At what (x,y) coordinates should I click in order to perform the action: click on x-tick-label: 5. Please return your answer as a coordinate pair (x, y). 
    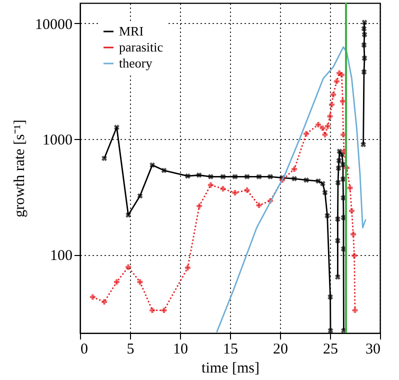
    Looking at the image, I should click on (130, 350).